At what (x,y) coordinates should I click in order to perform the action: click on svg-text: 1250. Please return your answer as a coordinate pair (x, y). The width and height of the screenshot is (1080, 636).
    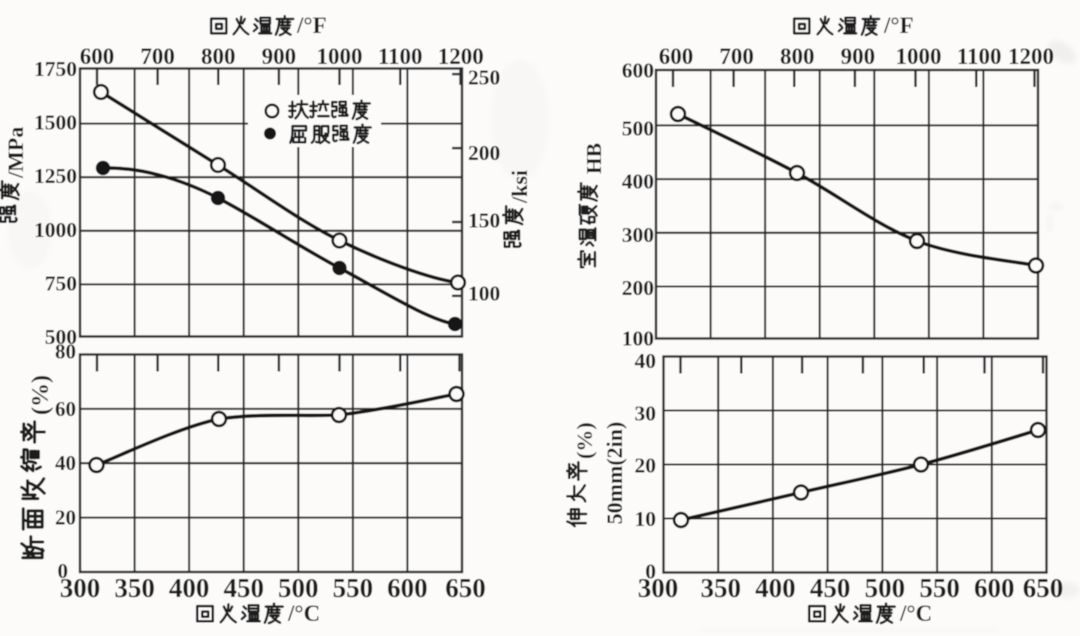
    Looking at the image, I should click on (55, 176).